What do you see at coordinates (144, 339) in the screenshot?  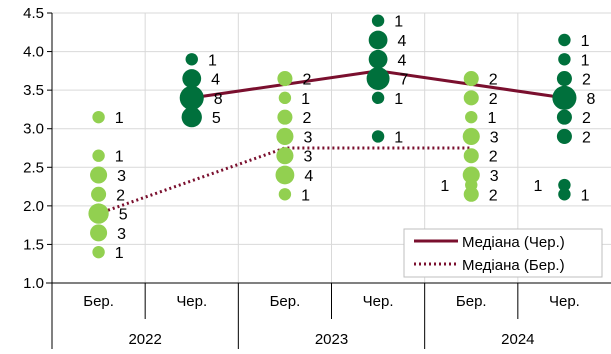 I see `x-year-label: 2022` at bounding box center [144, 339].